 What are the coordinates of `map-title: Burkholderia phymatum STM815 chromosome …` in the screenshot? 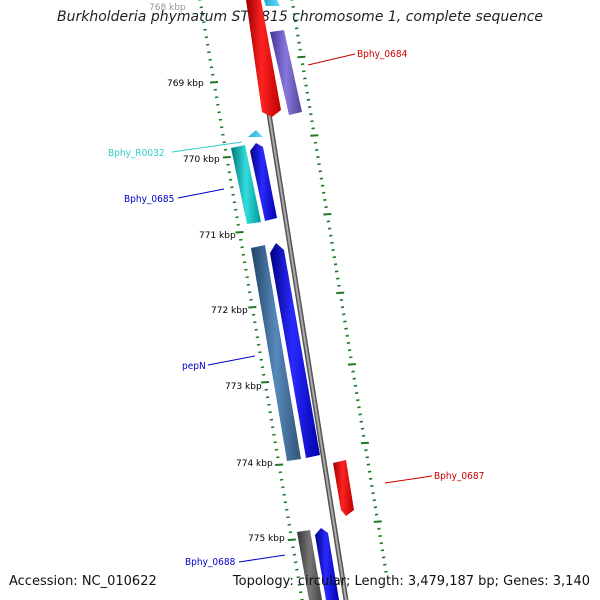 It's located at (299, 17).